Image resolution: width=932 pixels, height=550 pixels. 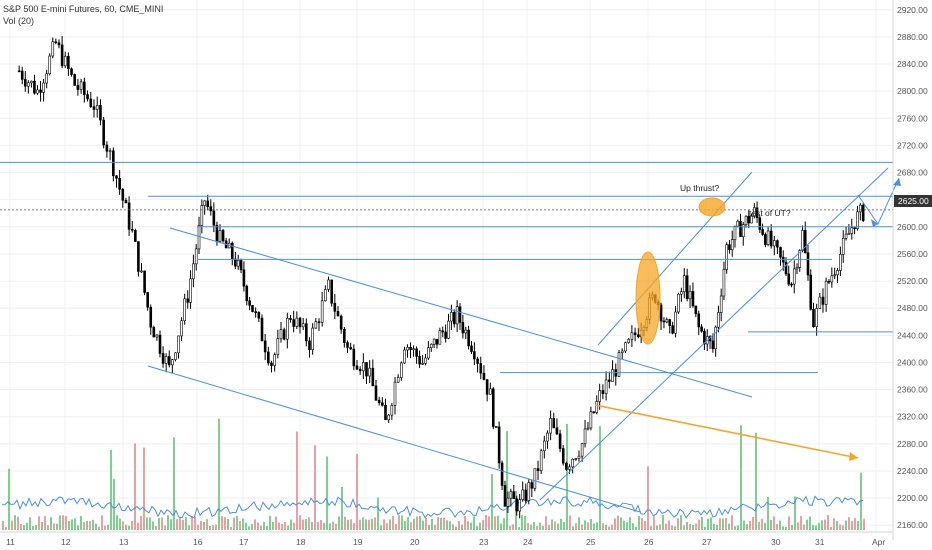 I want to click on current-price-tag: 2625.00, so click(x=913, y=201).